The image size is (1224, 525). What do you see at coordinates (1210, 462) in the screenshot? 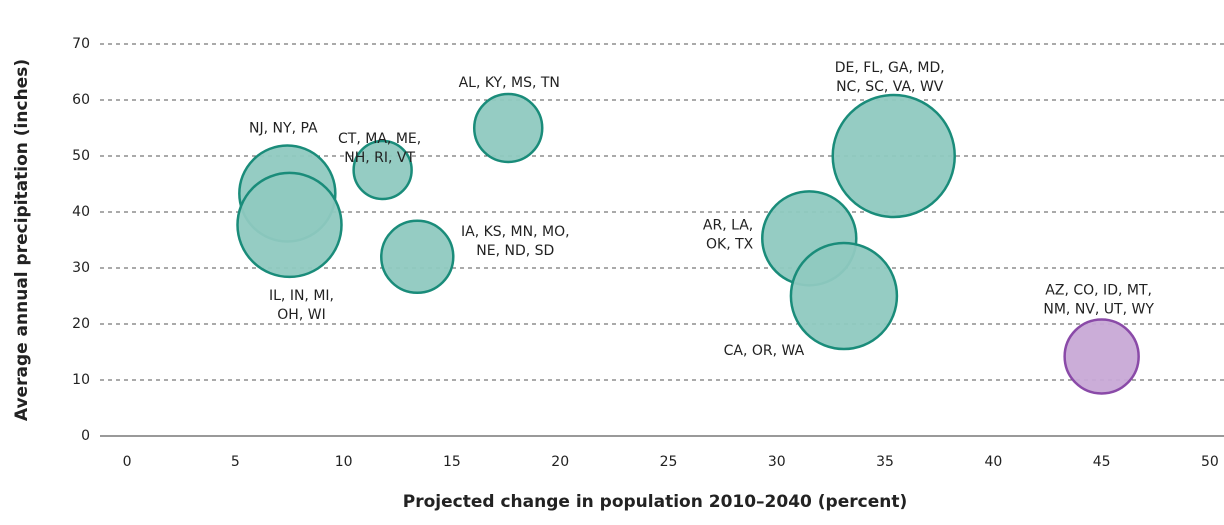
I see `x-tick-label: 50` at bounding box center [1210, 462].